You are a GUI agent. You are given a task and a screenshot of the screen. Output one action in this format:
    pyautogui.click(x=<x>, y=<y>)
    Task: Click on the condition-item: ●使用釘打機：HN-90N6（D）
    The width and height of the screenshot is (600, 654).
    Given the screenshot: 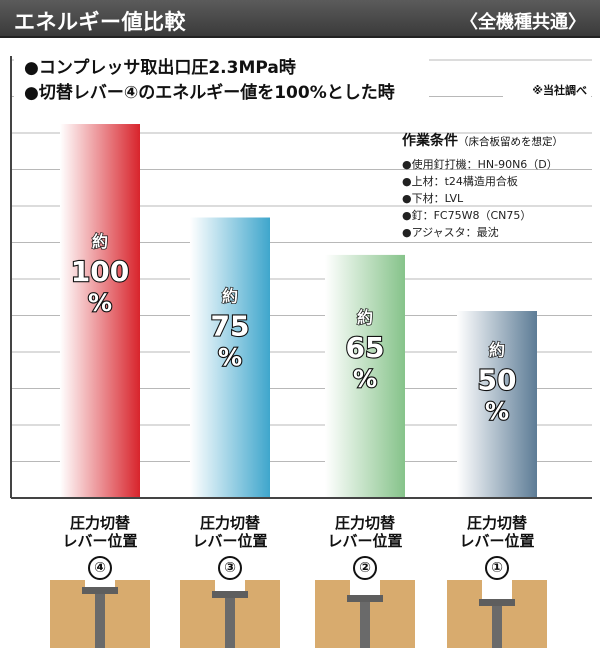 What is the action you would take?
    pyautogui.click(x=480, y=164)
    